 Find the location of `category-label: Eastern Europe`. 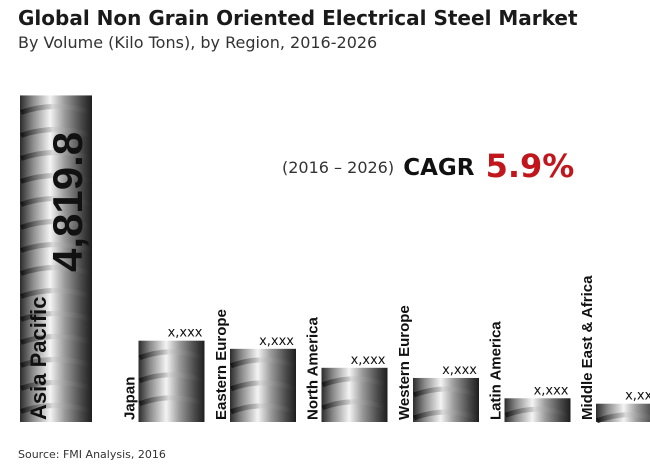

category-label: Eastern Europe is located at coordinates (221, 364).